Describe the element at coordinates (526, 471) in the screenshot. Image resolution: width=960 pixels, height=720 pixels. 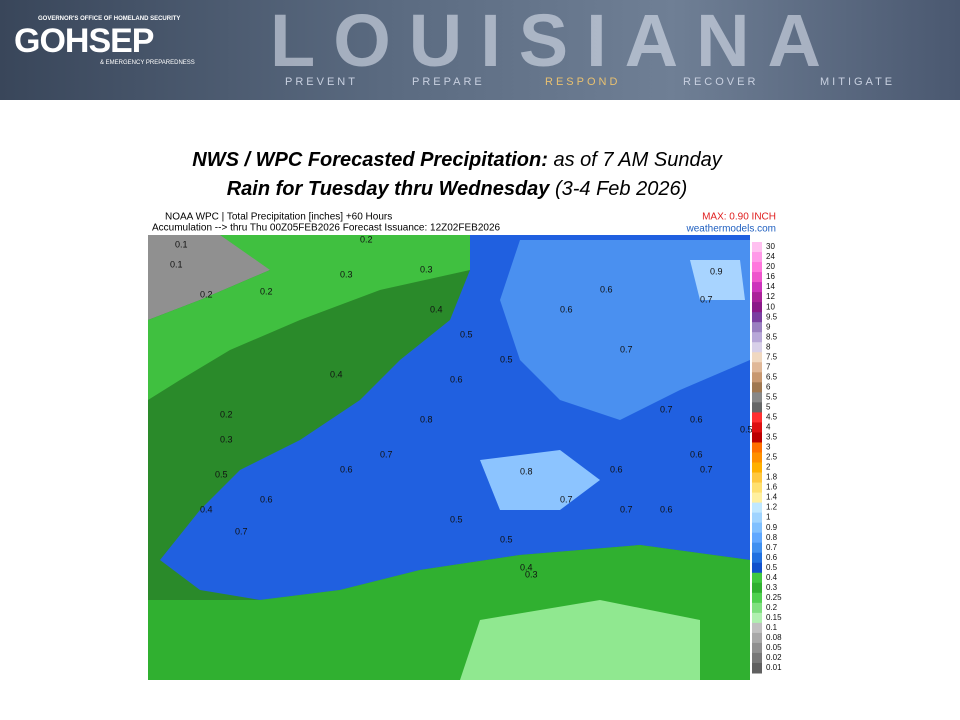
I see `map-value-label: 0.8` at that location.